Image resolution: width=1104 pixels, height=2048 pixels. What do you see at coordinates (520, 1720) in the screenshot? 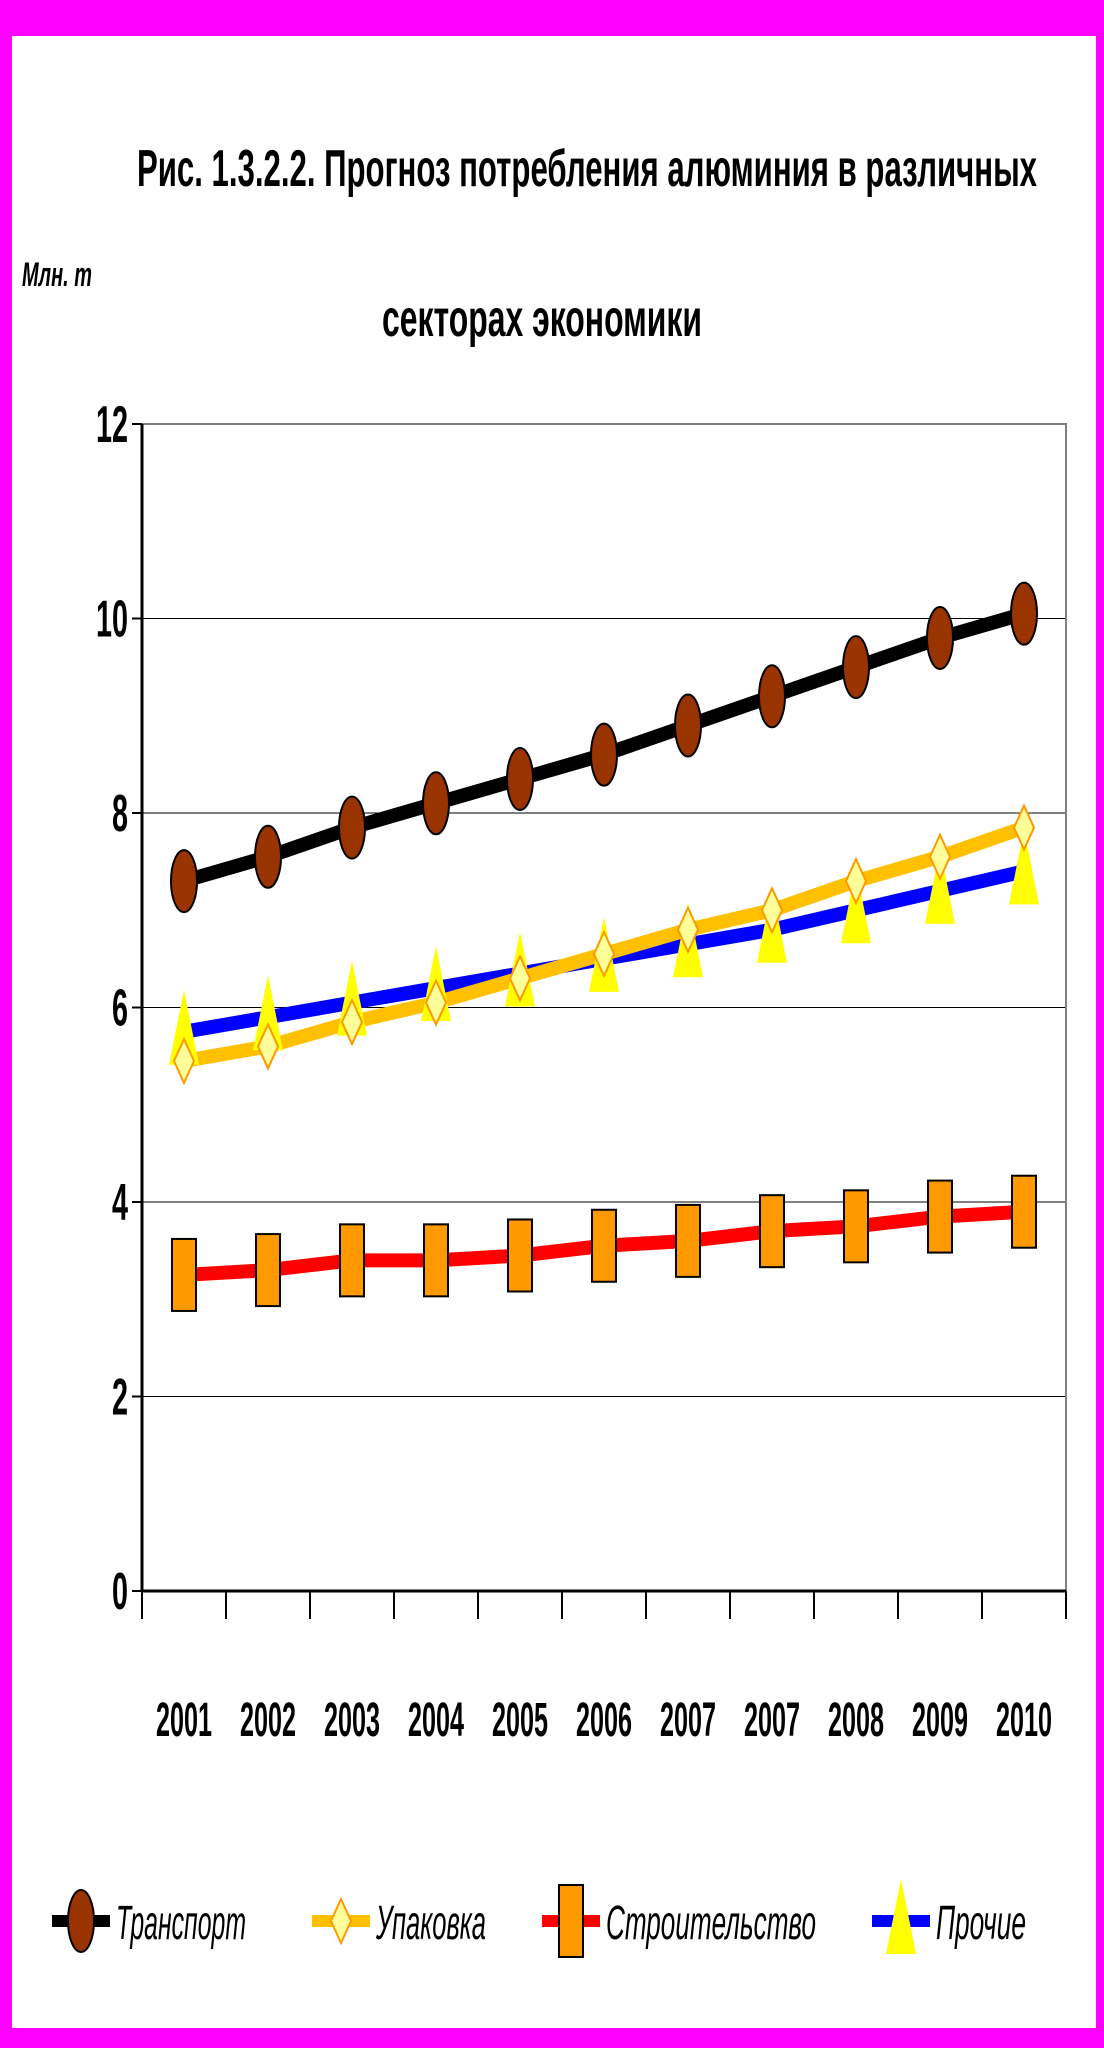
I see `x-tick-label-4: 2005` at bounding box center [520, 1720].